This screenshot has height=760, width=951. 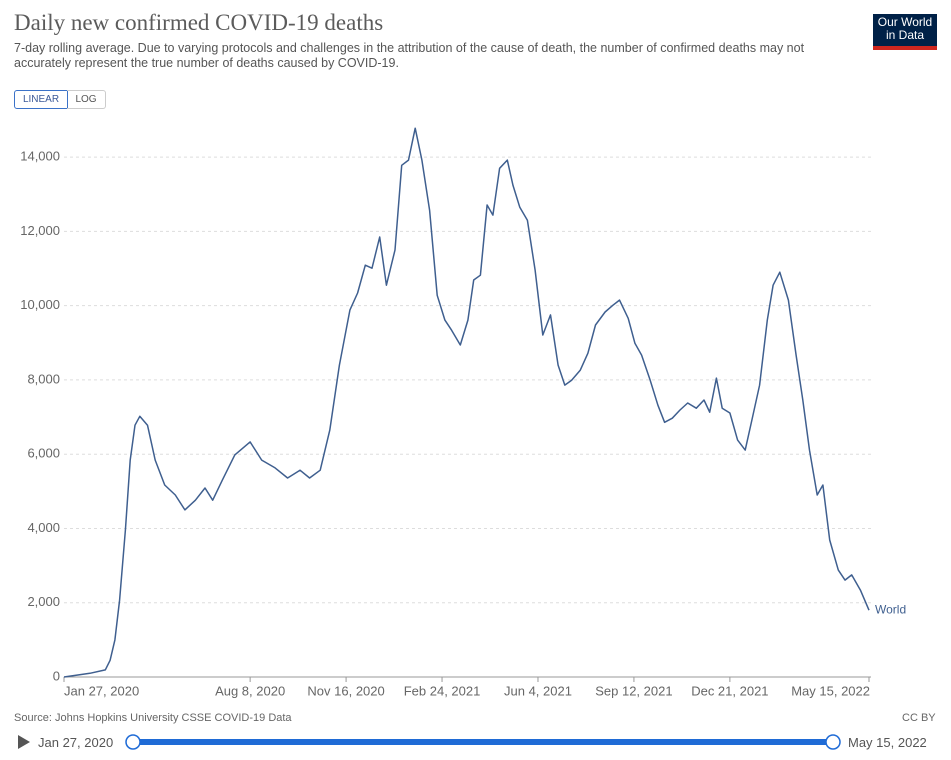 What do you see at coordinates (729, 690) in the screenshot?
I see `x-tick-label: Dec 21, 2021` at bounding box center [729, 690].